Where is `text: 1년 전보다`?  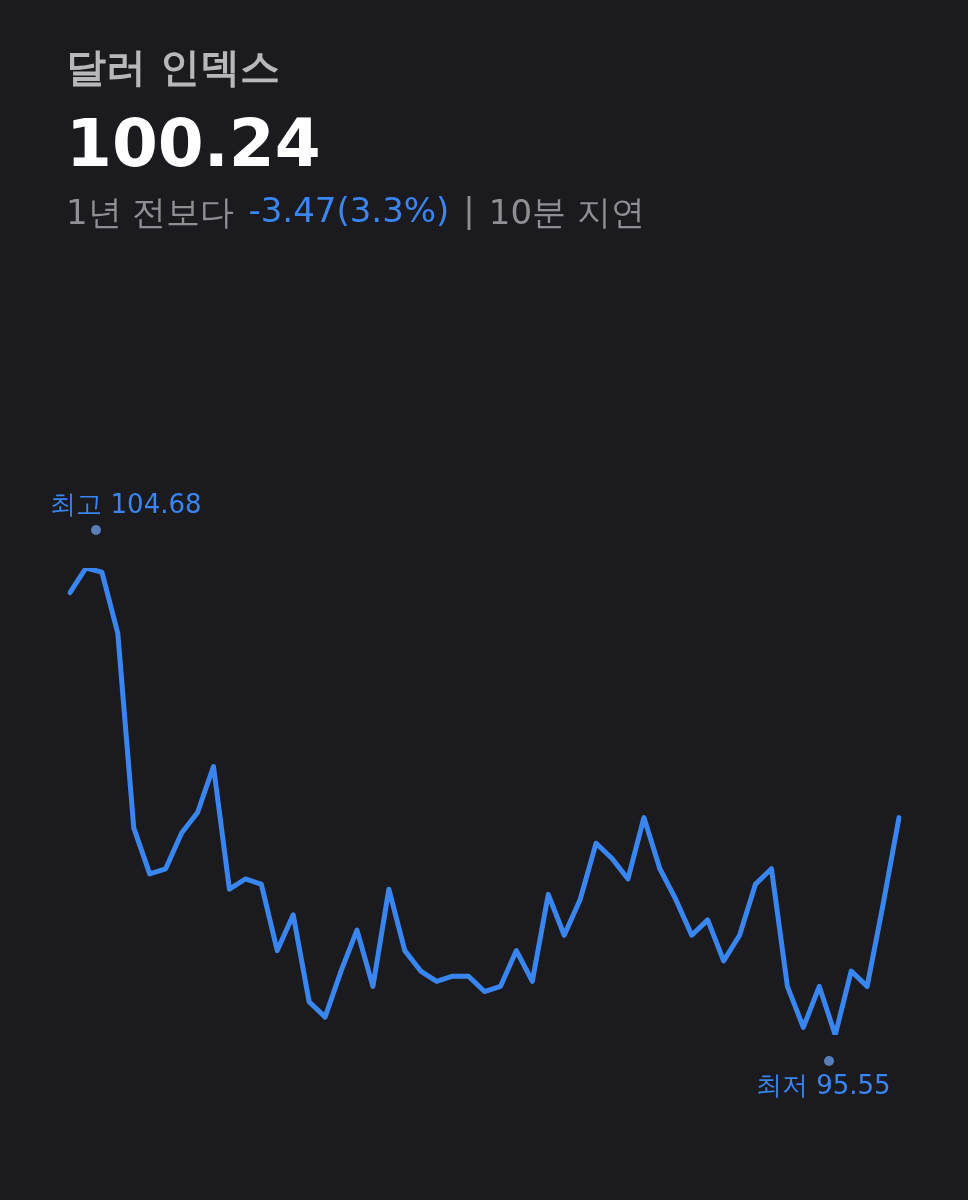
text: 1년 전보다 is located at coordinates (150, 212).